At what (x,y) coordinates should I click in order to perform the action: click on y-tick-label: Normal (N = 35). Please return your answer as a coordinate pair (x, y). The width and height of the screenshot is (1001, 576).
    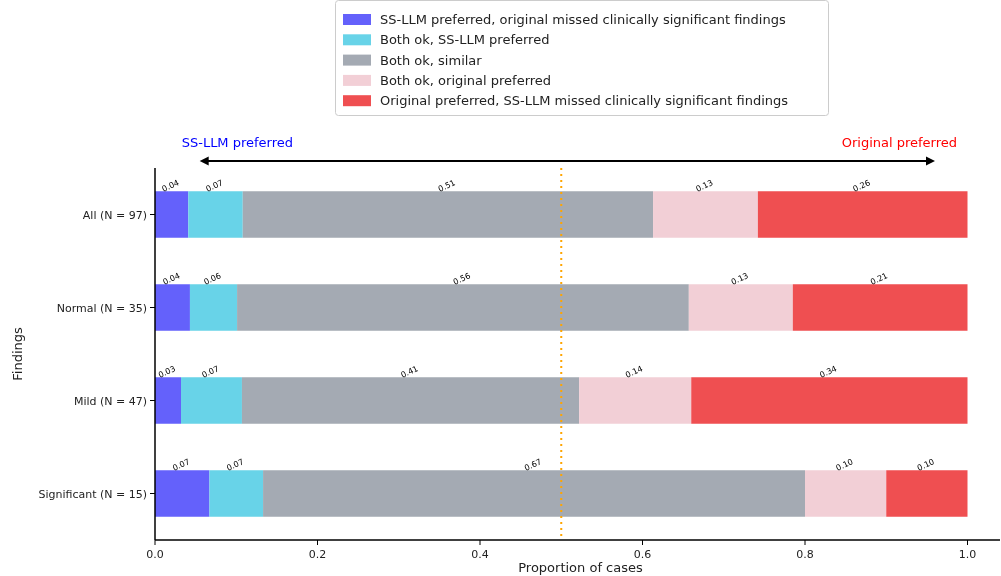
    Looking at the image, I should click on (101, 308).